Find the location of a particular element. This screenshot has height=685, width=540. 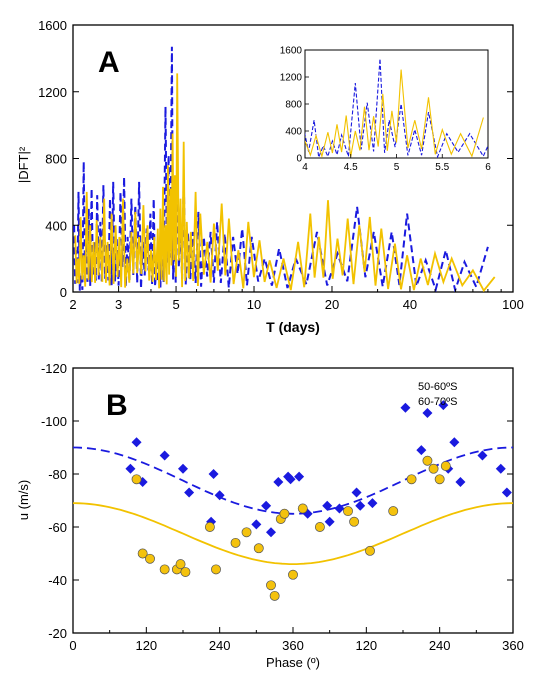

panel-a-y-tick-label: 800 is located at coordinates (56, 159).